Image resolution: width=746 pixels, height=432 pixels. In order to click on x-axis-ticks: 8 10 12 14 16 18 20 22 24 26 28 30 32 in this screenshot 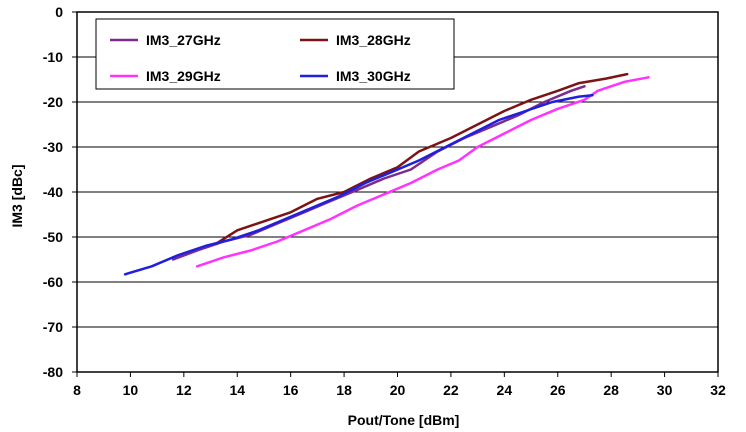, I will do `click(399, 385)`.